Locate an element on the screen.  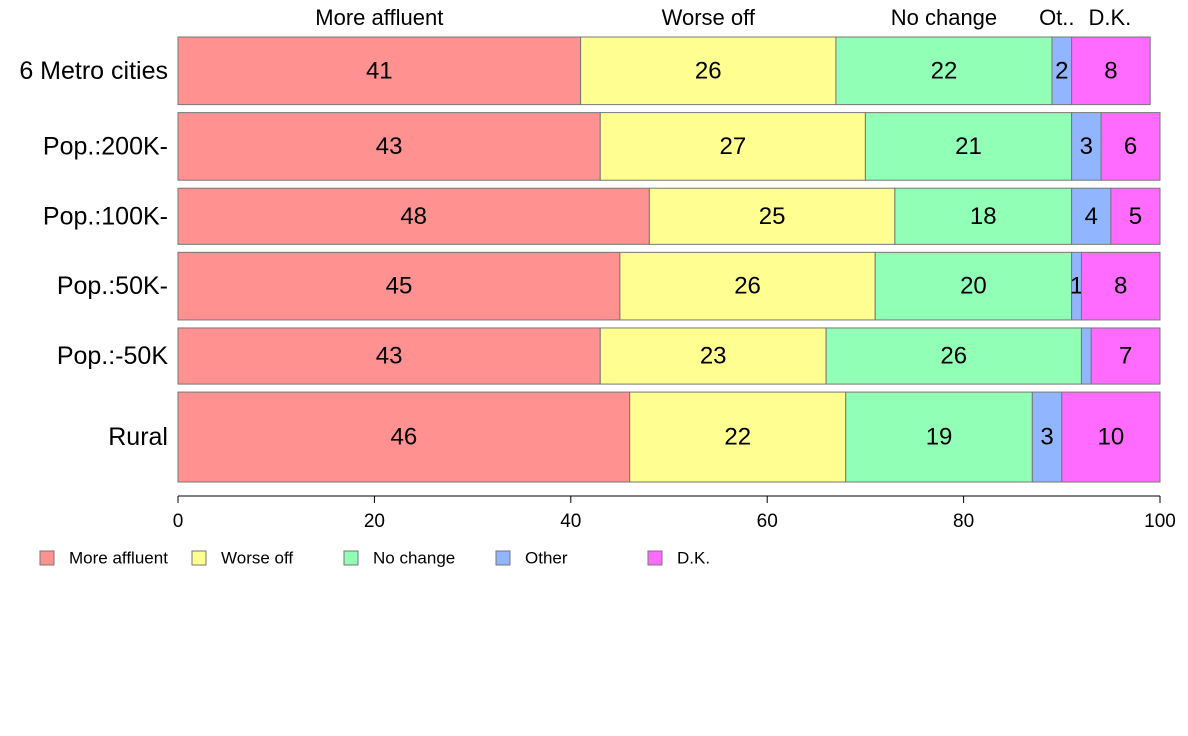
bar-row-pop-50k: 43 23 26 7 is located at coordinates (669, 356).